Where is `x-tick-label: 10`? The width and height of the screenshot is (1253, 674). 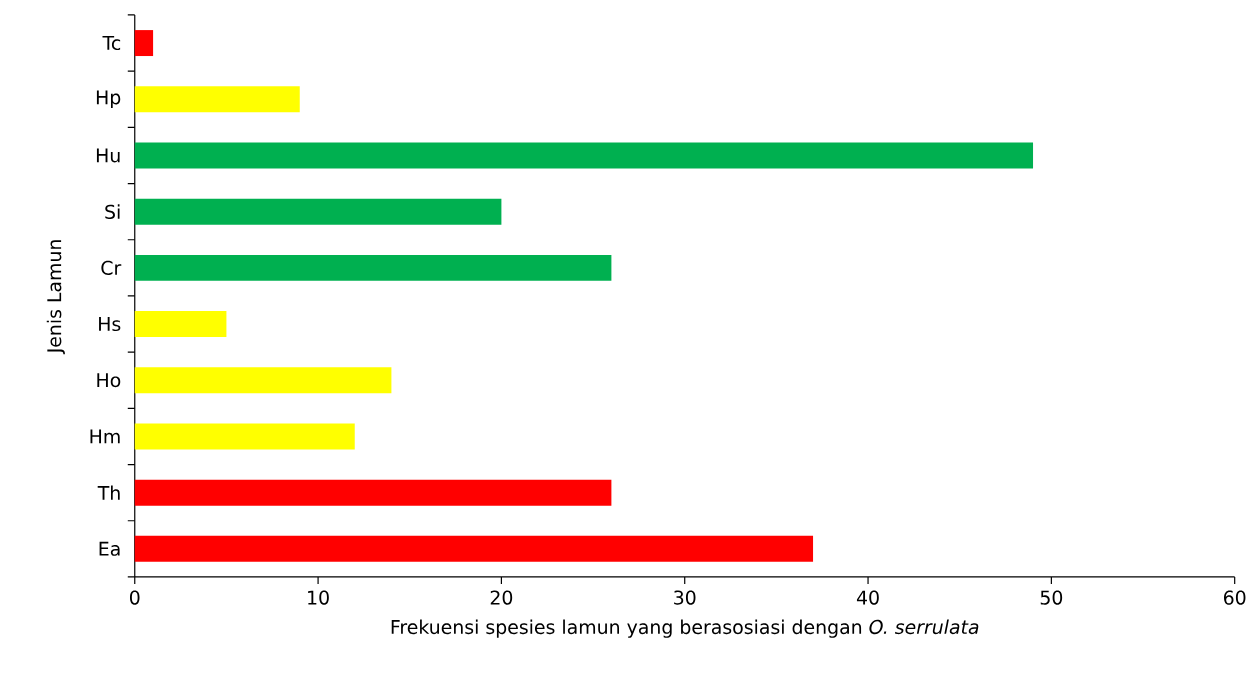
x-tick-label: 10 is located at coordinates (318, 597).